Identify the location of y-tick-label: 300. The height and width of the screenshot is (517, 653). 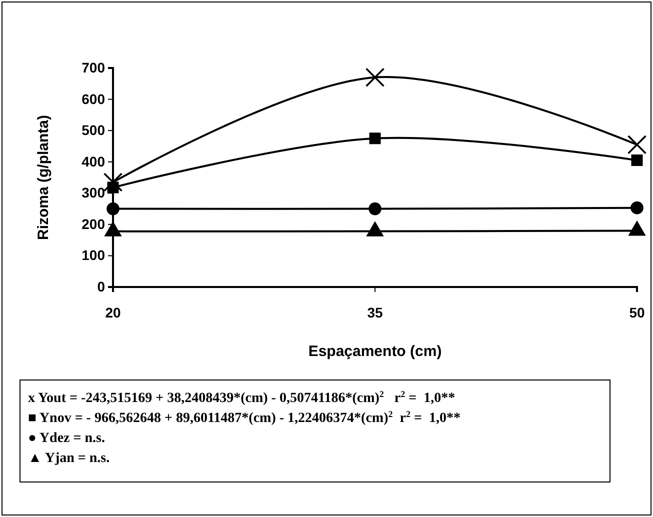
(94, 192).